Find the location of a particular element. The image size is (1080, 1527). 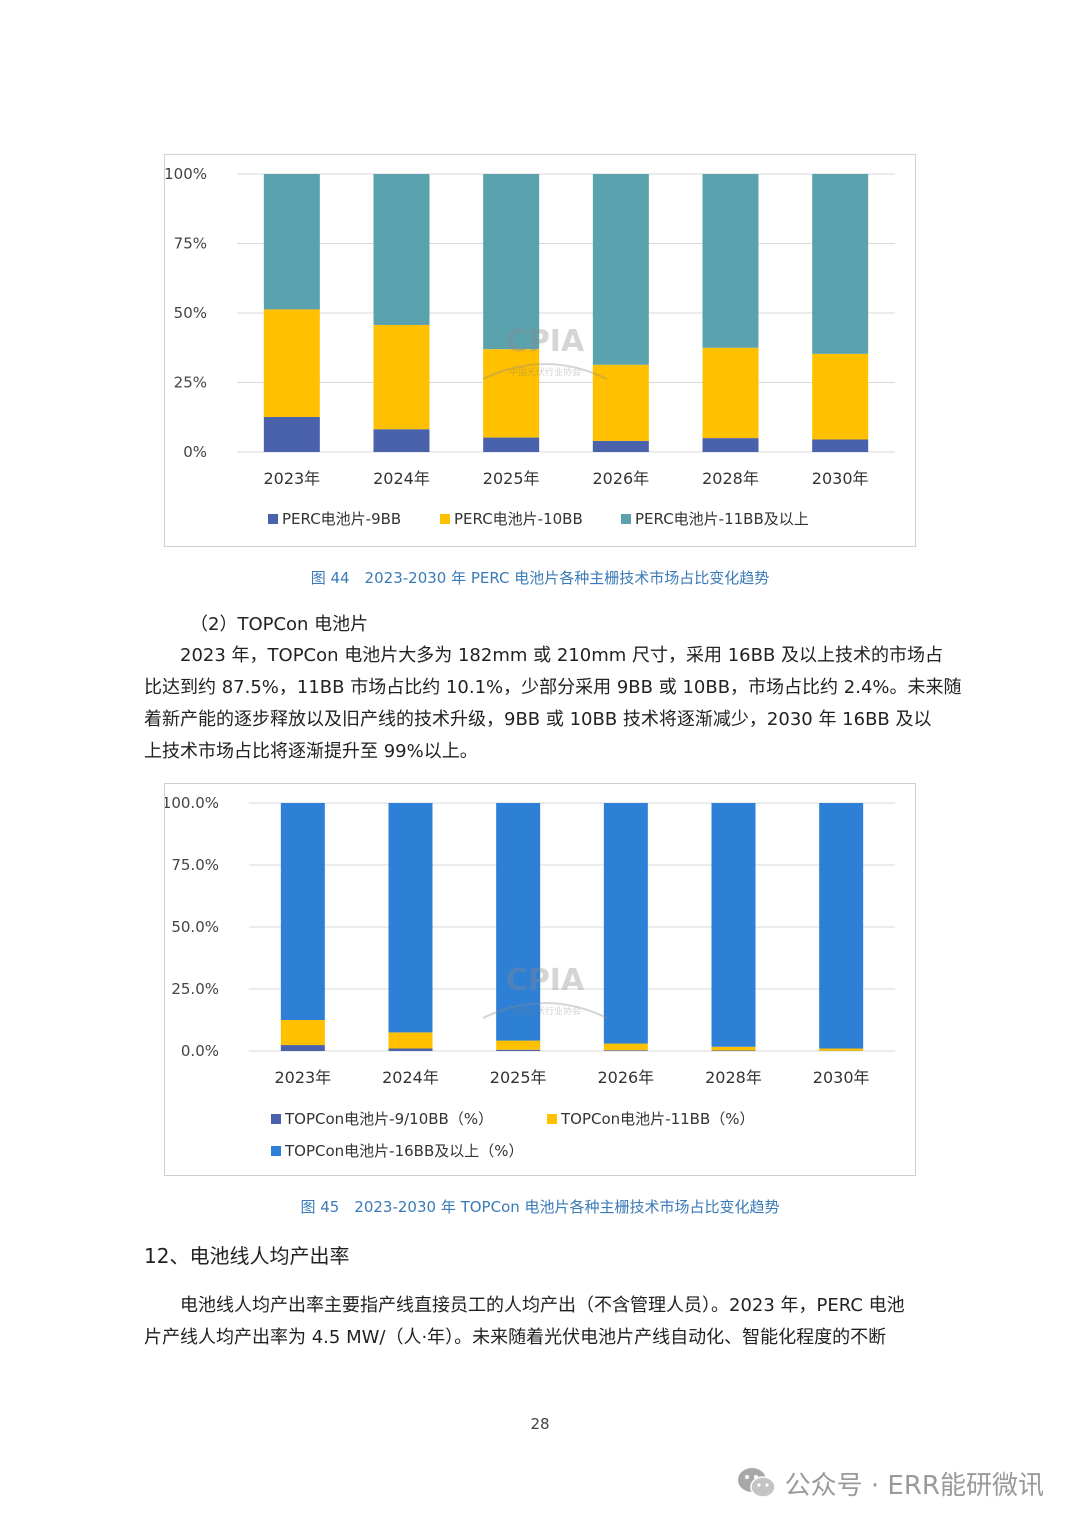

y-tick-label: 50.0% is located at coordinates (195, 927).